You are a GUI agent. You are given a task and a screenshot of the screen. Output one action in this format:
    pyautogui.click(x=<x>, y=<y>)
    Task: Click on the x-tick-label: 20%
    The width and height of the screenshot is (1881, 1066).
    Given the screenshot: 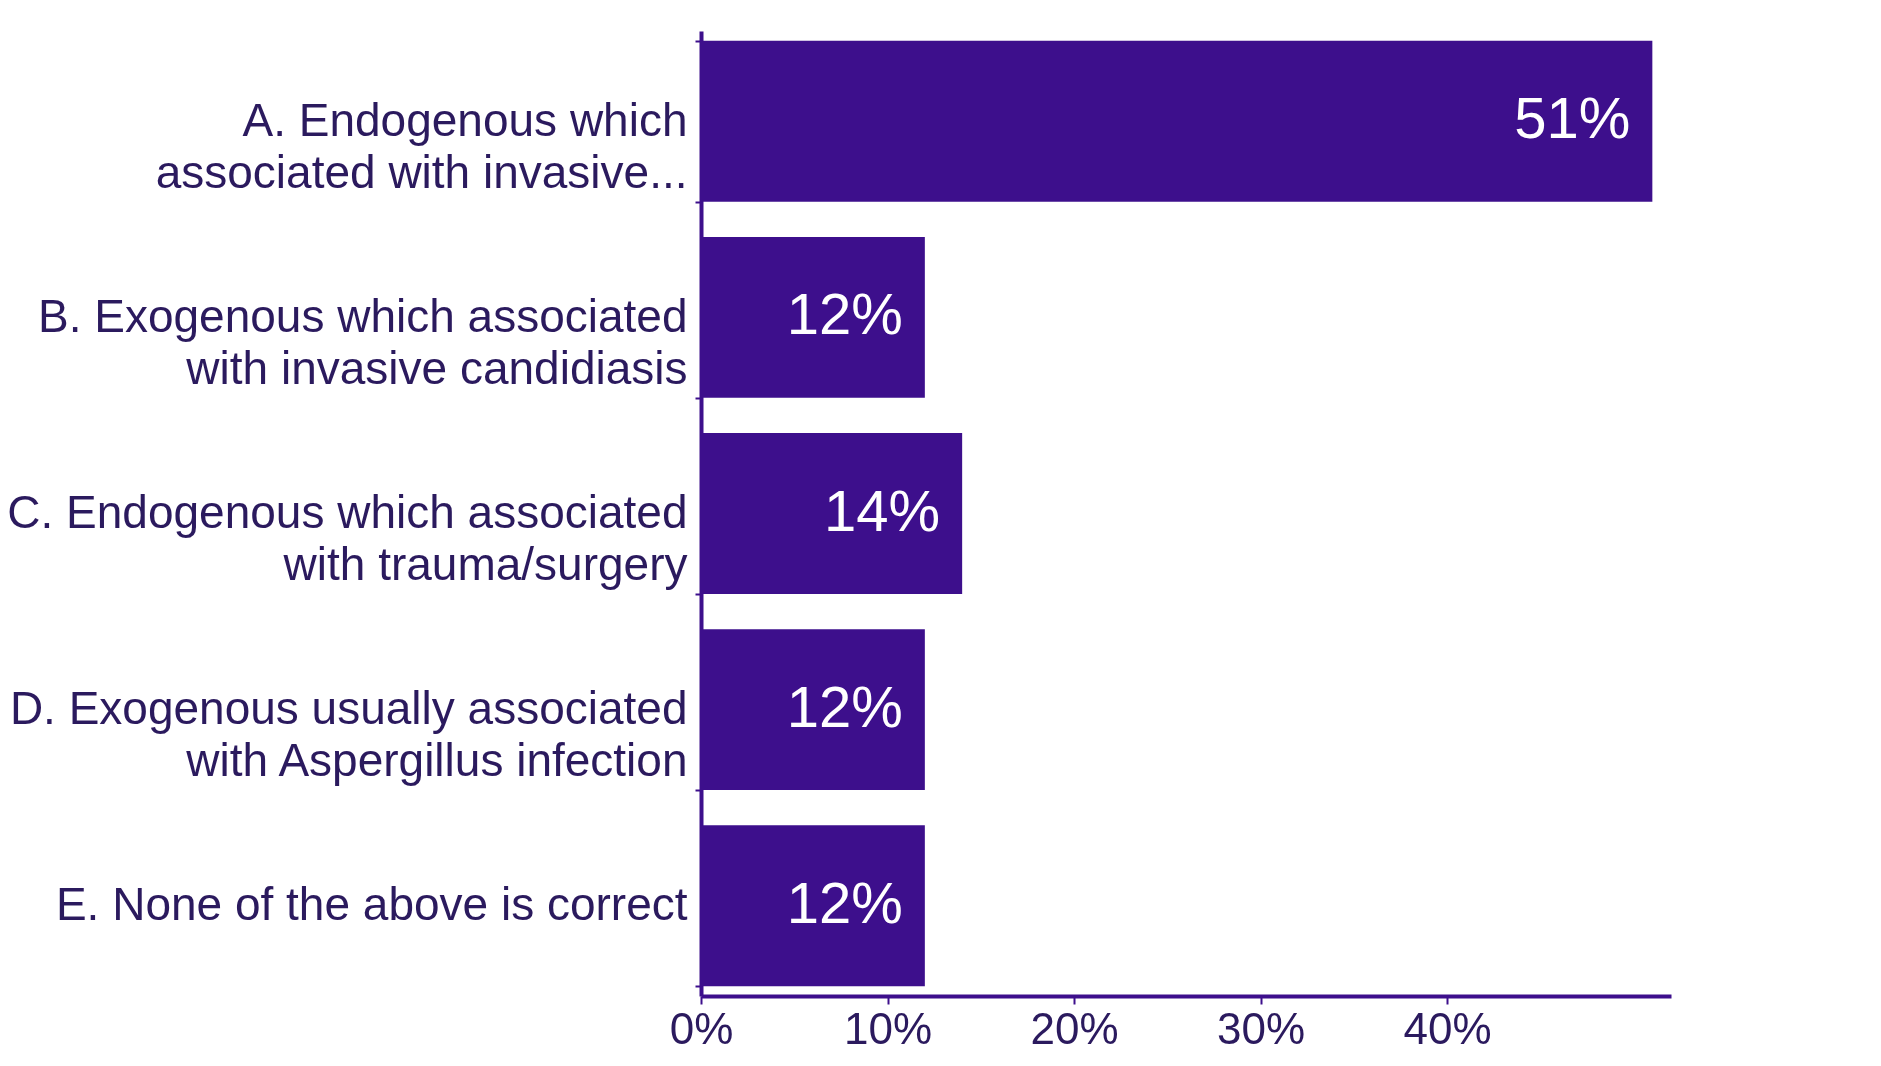 What is the action you would take?
    pyautogui.click(x=1074, y=1028)
    